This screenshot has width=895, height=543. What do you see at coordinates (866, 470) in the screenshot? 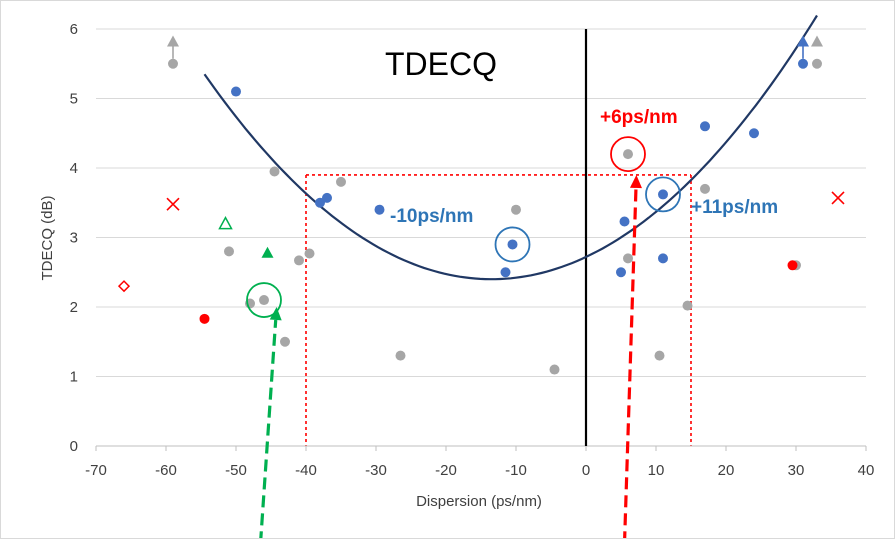
I see `x-tick-label: 40` at bounding box center [866, 470].